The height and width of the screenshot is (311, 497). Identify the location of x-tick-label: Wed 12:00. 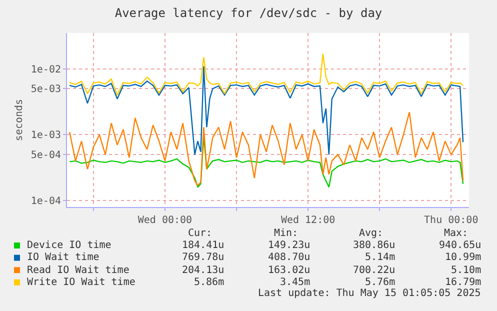
(308, 220).